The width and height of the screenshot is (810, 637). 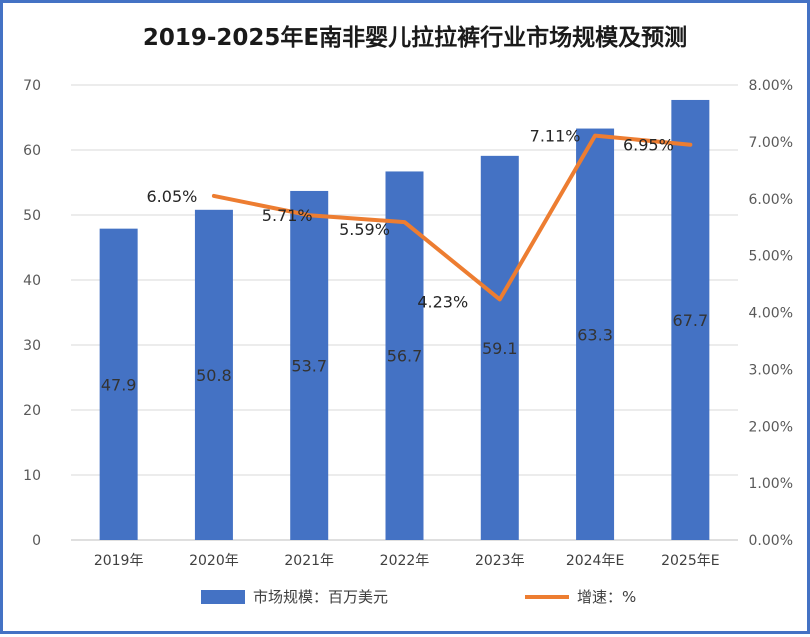 What do you see at coordinates (287, 215) in the screenshot?
I see `growth-data-label: 5.71%` at bounding box center [287, 215].